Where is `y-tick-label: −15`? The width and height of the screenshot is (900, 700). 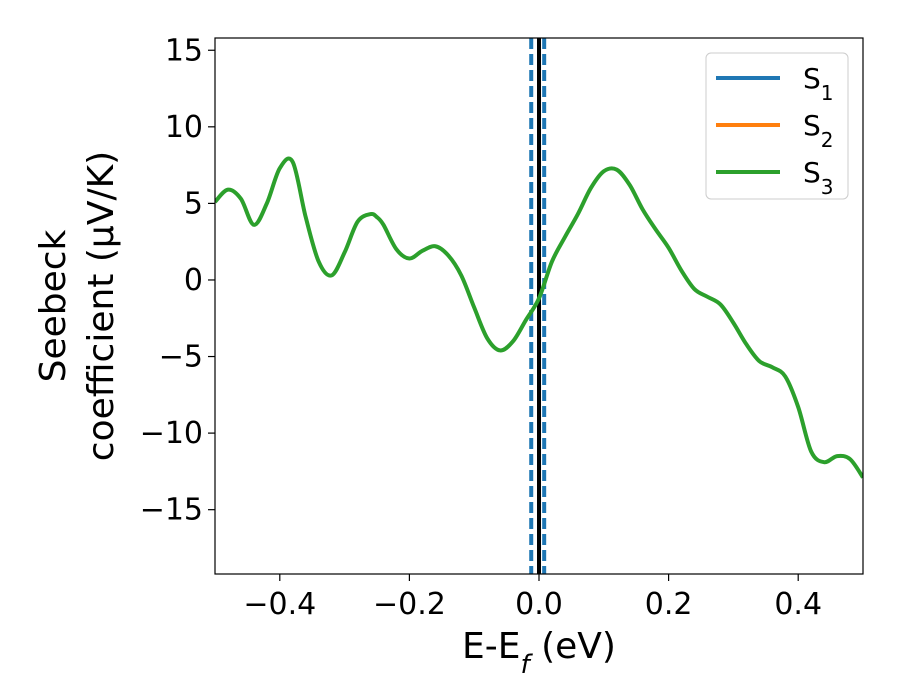 y-tick-label: −15 is located at coordinates (171, 510).